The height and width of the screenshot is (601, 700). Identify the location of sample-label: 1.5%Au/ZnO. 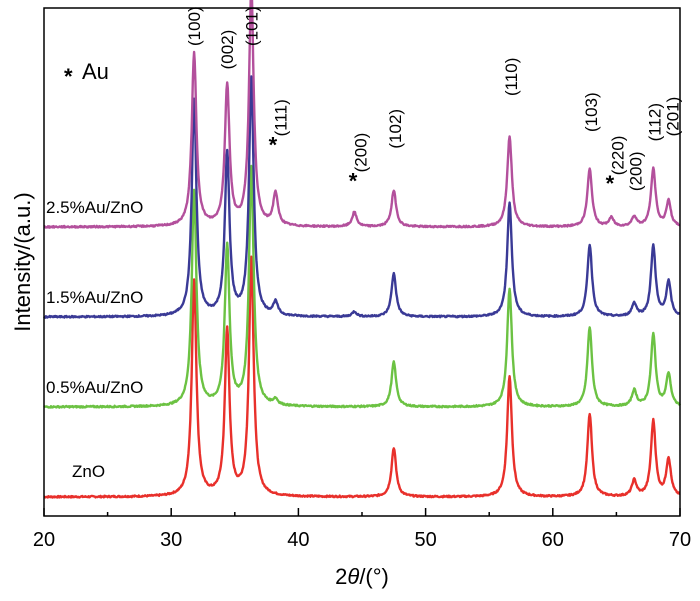
(94, 297).